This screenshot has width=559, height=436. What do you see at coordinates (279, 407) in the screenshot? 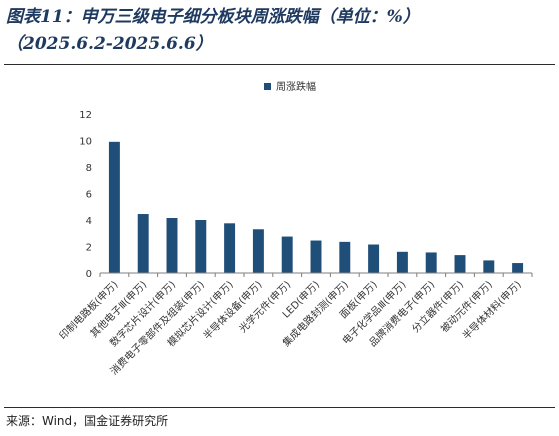
I see `bottom-rule` at bounding box center [279, 407].